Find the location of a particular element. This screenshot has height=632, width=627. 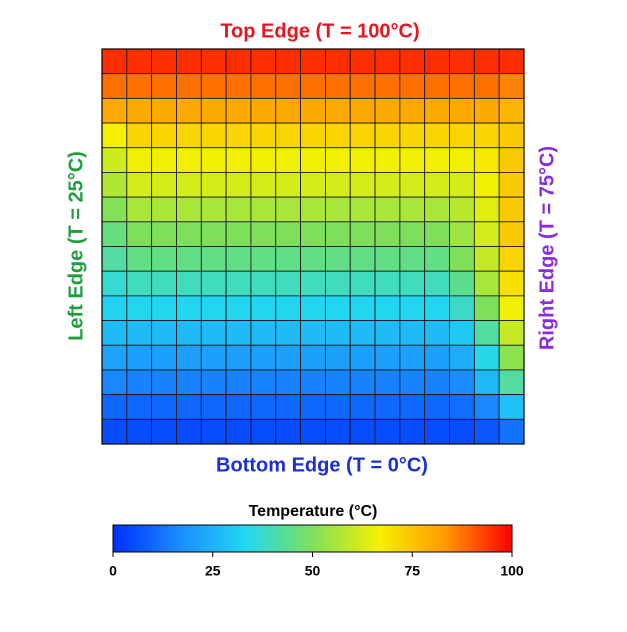

colorbar-tick-label: 0 is located at coordinates (113, 571).